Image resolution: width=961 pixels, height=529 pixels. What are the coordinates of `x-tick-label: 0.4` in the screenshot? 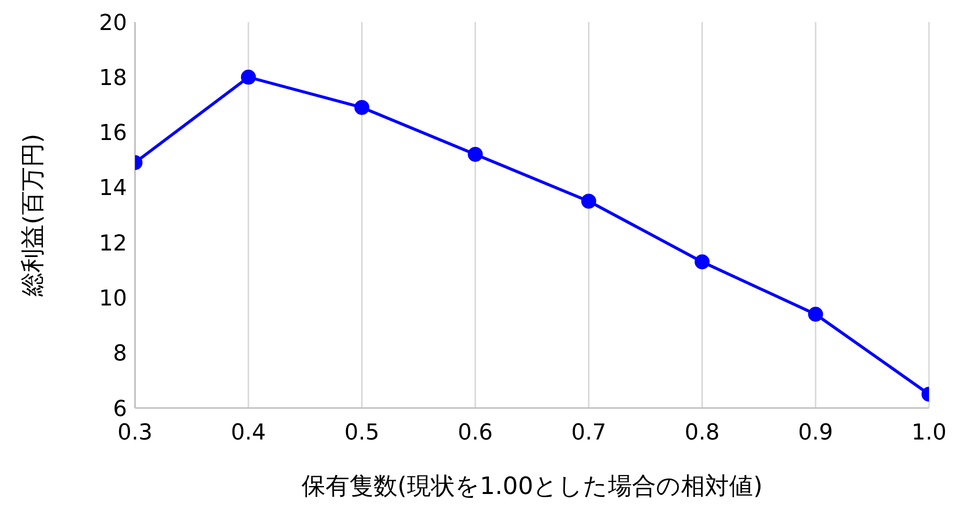 It's located at (248, 433).